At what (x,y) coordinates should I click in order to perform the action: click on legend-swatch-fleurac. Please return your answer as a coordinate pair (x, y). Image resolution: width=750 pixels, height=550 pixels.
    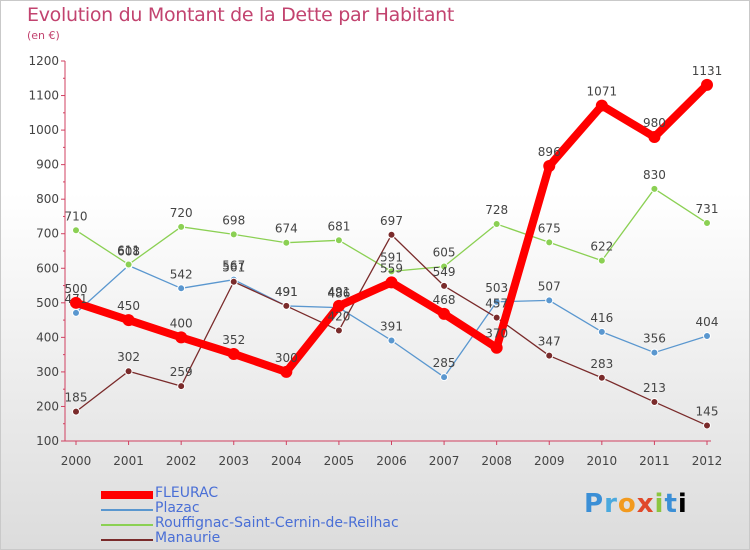
    Looking at the image, I should click on (127, 495).